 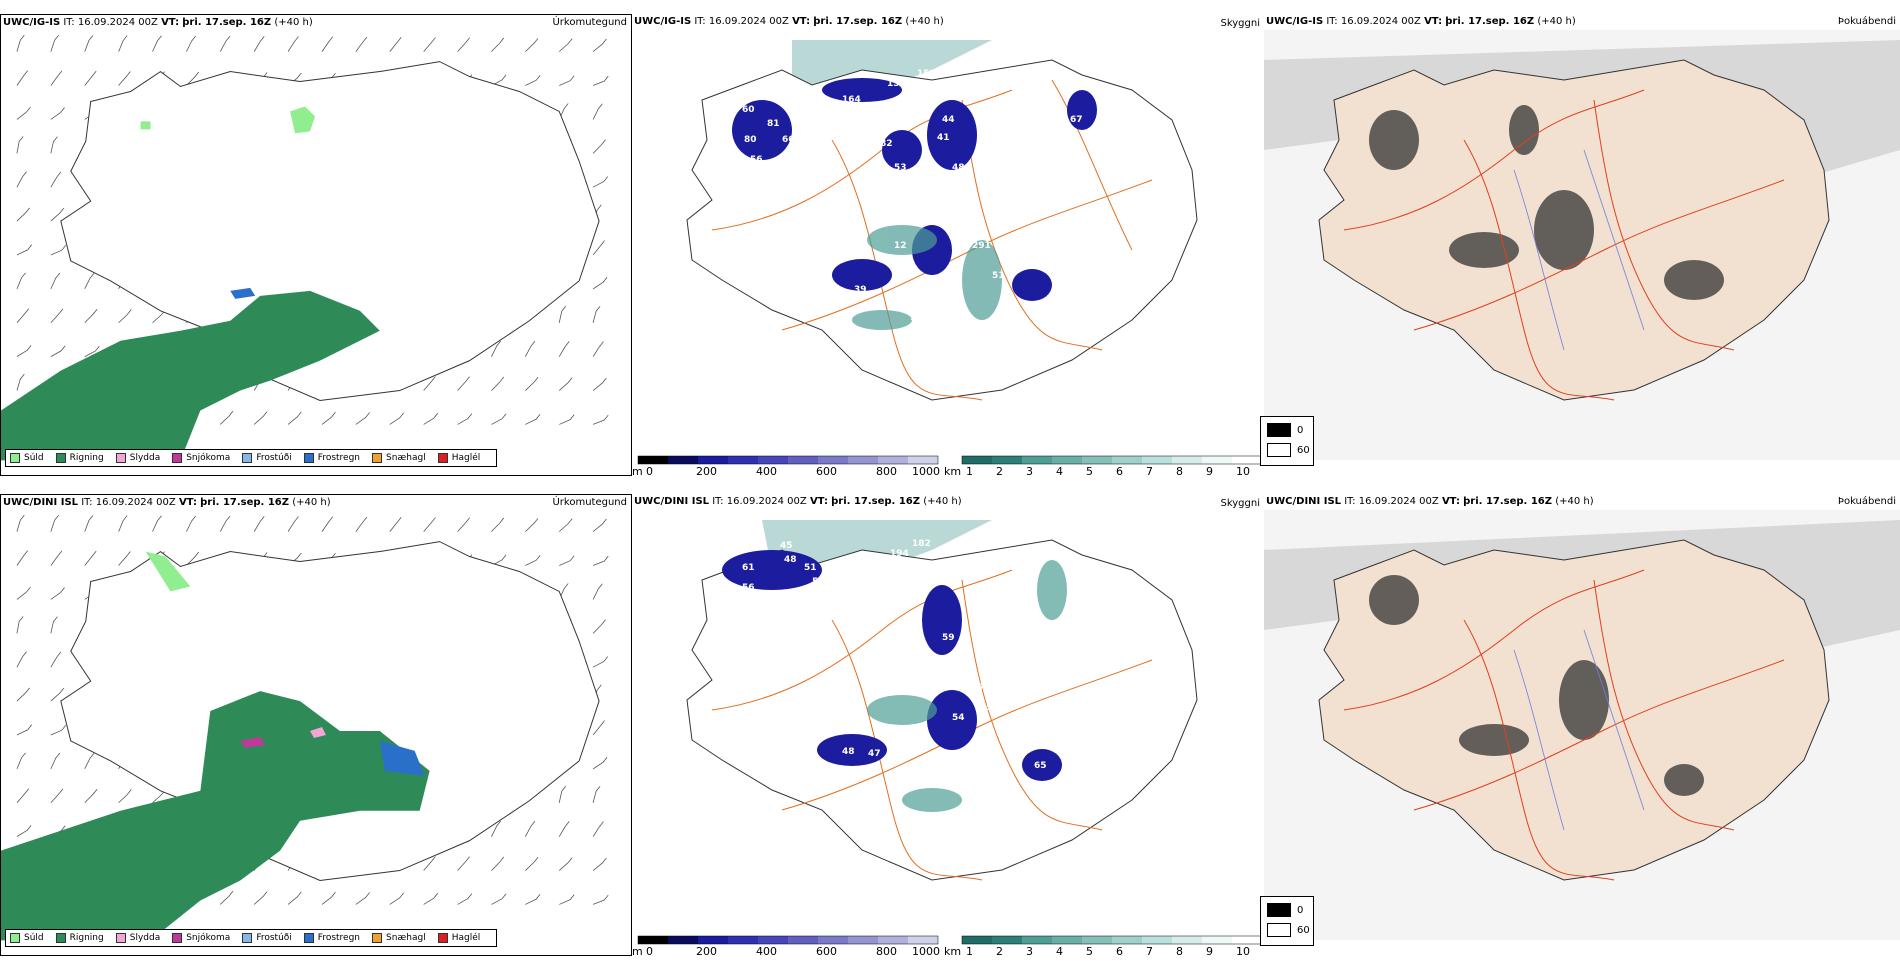 I want to click on fog-index-legend: 0 60, so click(x=1287, y=441).